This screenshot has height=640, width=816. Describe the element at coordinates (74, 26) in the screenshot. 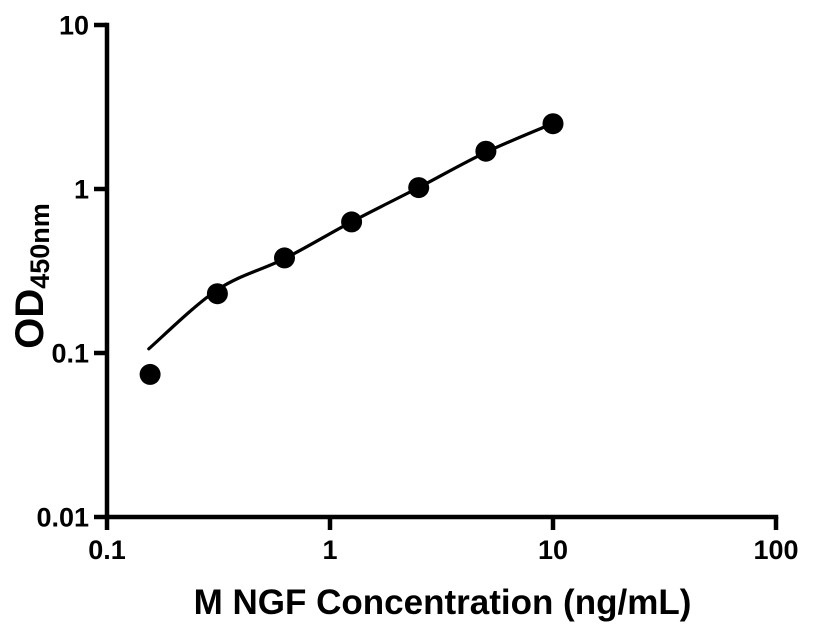

I see `y-tick-label: 10` at that location.